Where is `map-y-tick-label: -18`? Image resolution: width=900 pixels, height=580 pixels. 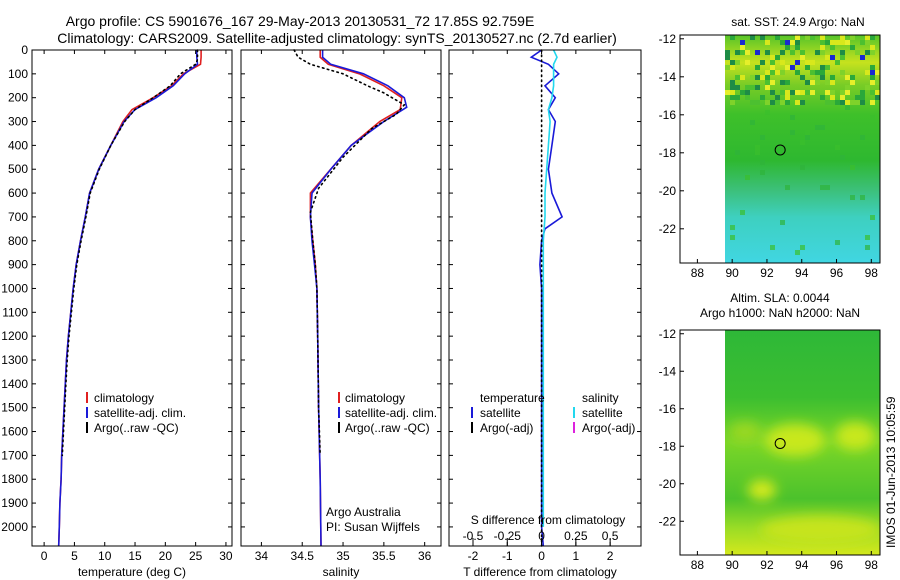 map-y-tick-label: -18 is located at coordinates (668, 153).